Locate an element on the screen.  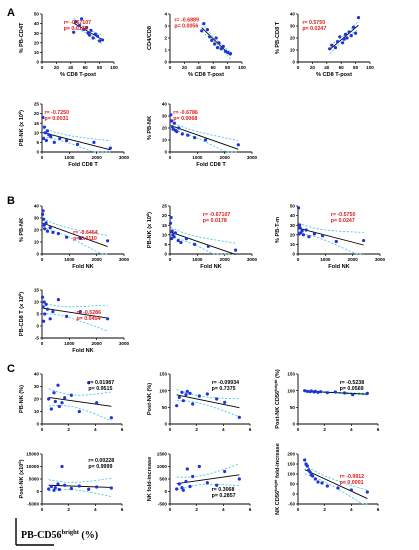
x-axis-label: % CD8 T-post is located at coordinates (206, 75).